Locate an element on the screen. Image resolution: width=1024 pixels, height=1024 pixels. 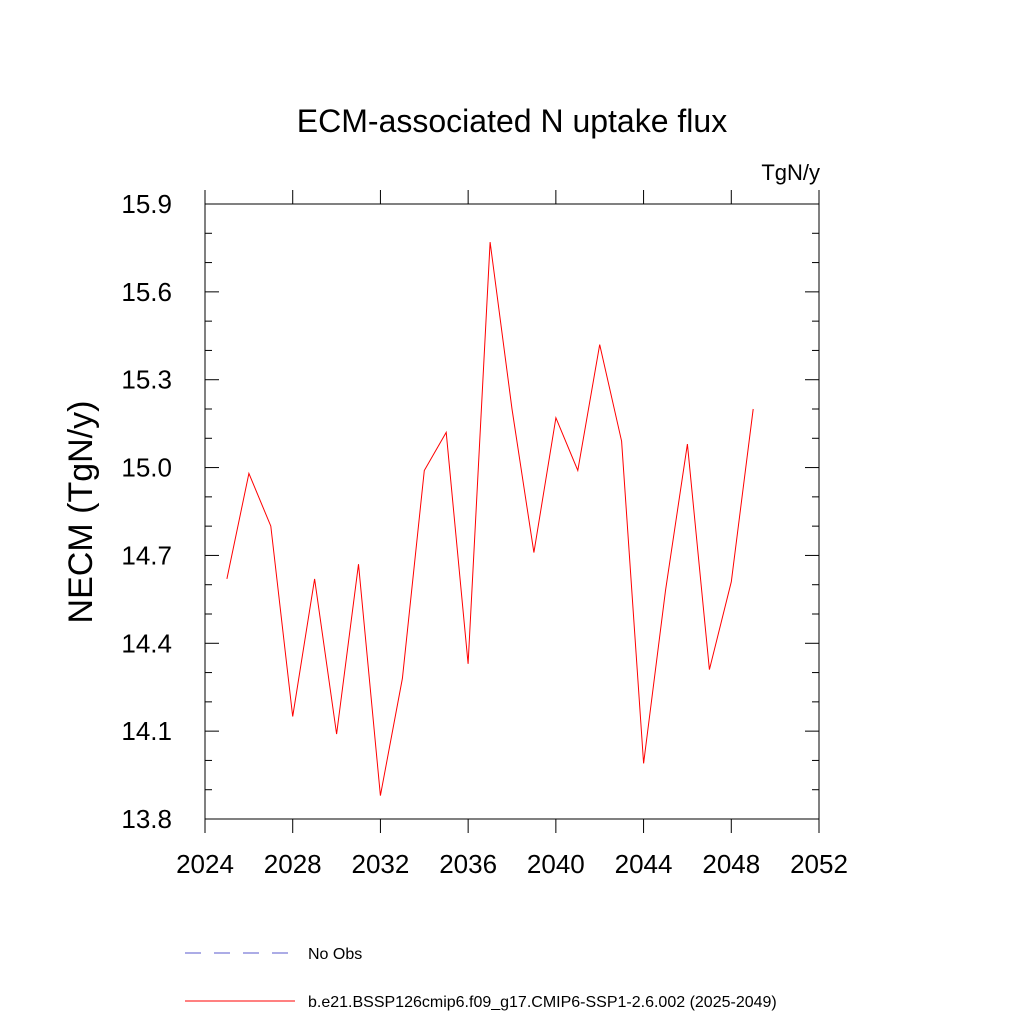
y-tick-label: 15.0 is located at coordinates (146, 468).